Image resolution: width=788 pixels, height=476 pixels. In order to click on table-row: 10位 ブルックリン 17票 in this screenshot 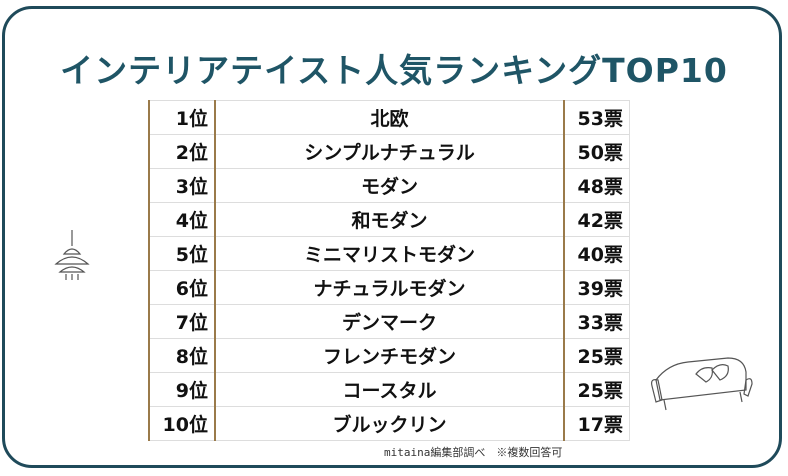, I will do `click(389, 423)`.